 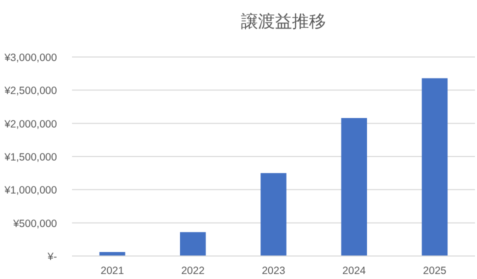 I want to click on y-tick-label: ¥1,000,000, so click(x=30, y=190).